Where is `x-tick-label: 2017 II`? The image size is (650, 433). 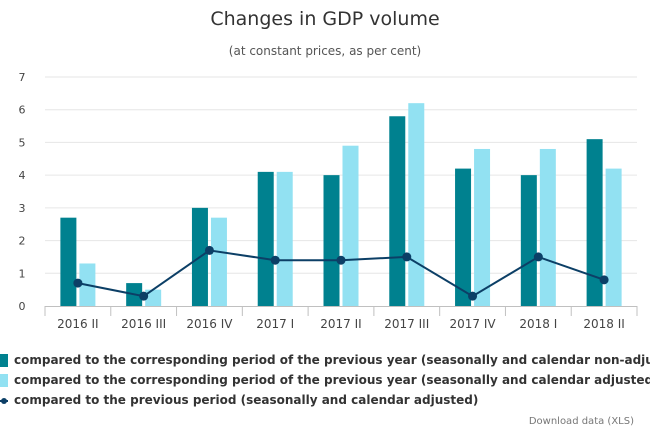 x-tick-label: 2017 II is located at coordinates (340, 324).